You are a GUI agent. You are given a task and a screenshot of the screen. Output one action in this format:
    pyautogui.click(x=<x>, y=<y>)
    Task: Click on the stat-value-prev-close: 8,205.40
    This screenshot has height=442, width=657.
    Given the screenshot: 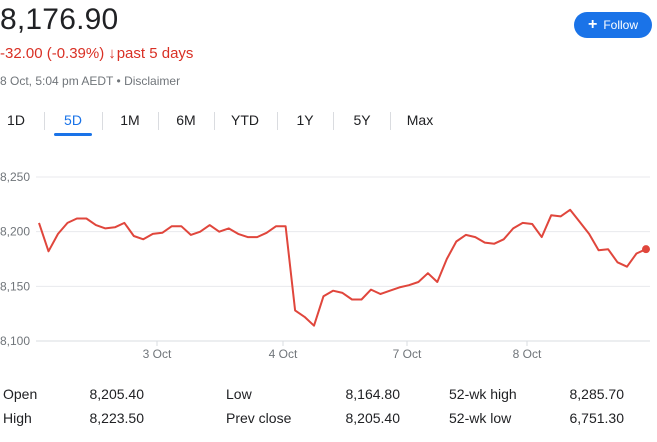 What is the action you would take?
    pyautogui.click(x=373, y=418)
    